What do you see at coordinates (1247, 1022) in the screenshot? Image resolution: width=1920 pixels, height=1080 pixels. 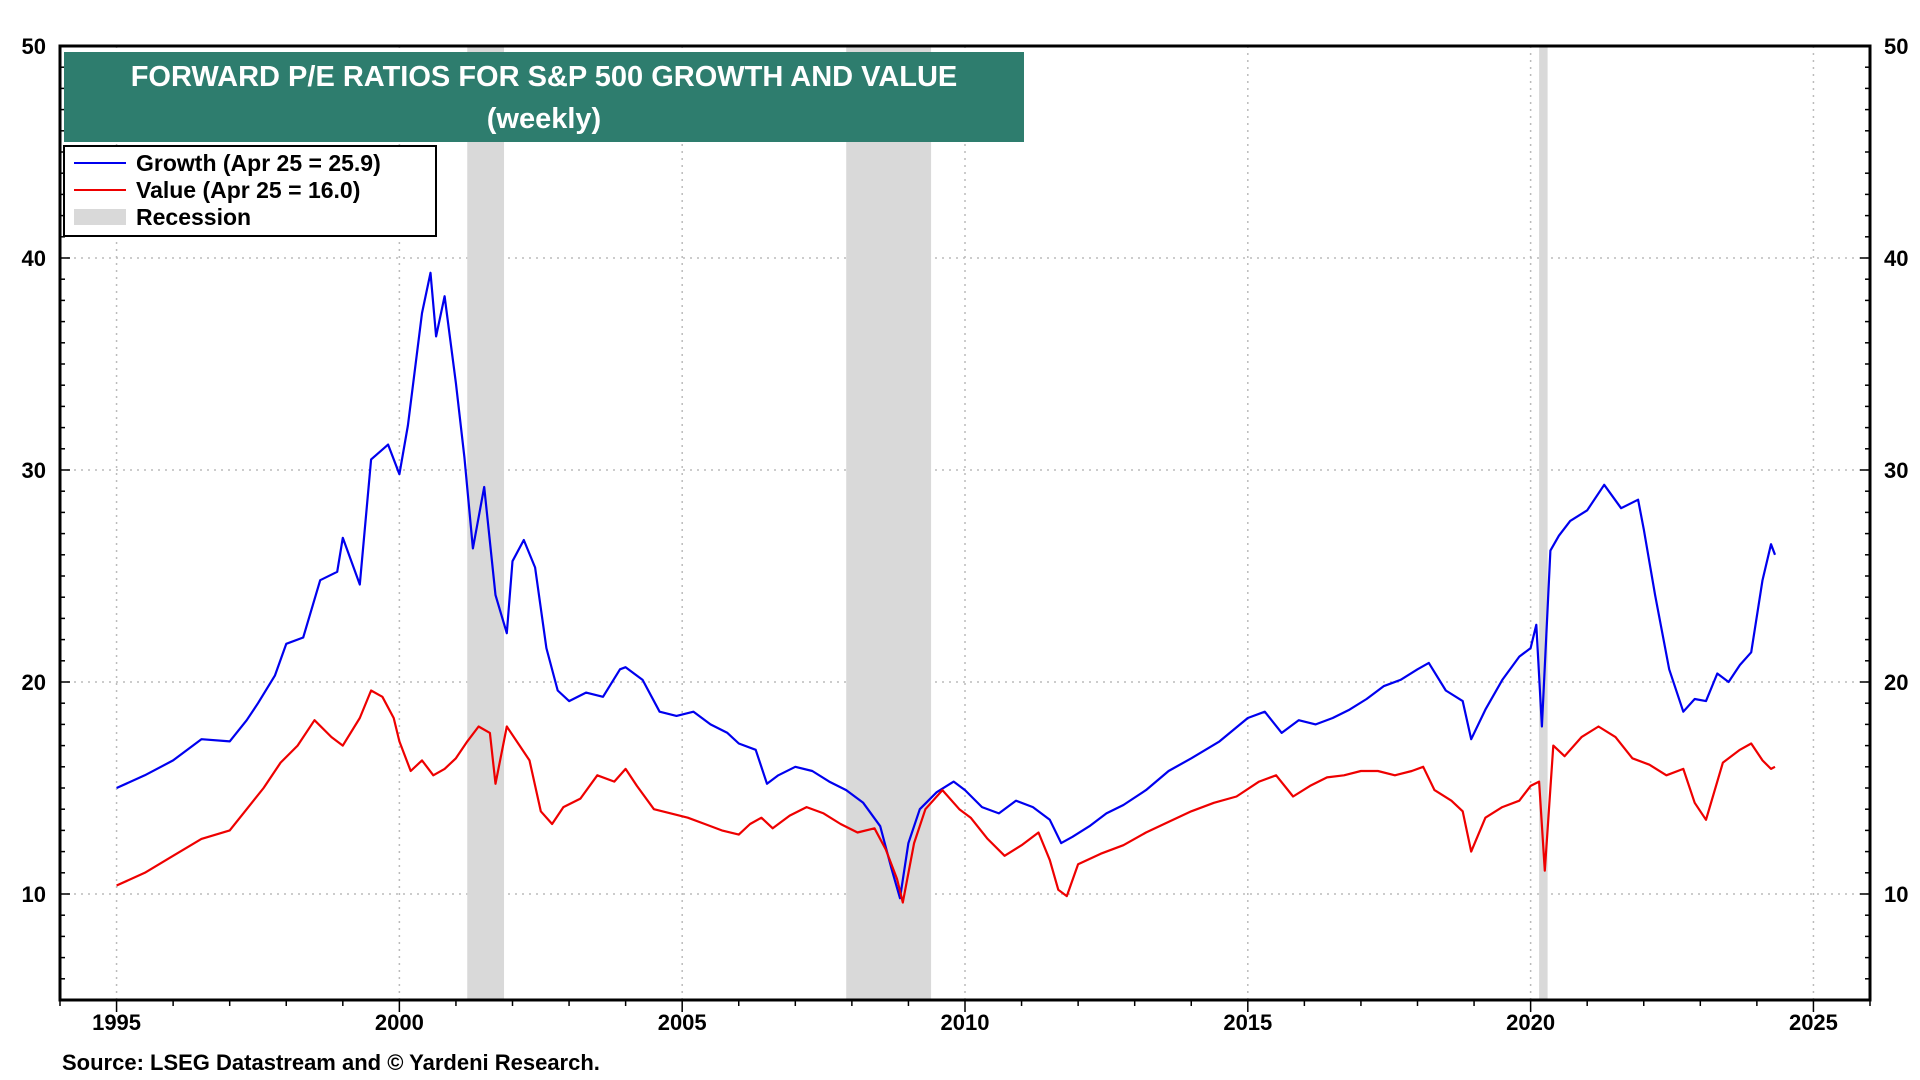 I see `x-tick-label: 2015` at bounding box center [1247, 1022].